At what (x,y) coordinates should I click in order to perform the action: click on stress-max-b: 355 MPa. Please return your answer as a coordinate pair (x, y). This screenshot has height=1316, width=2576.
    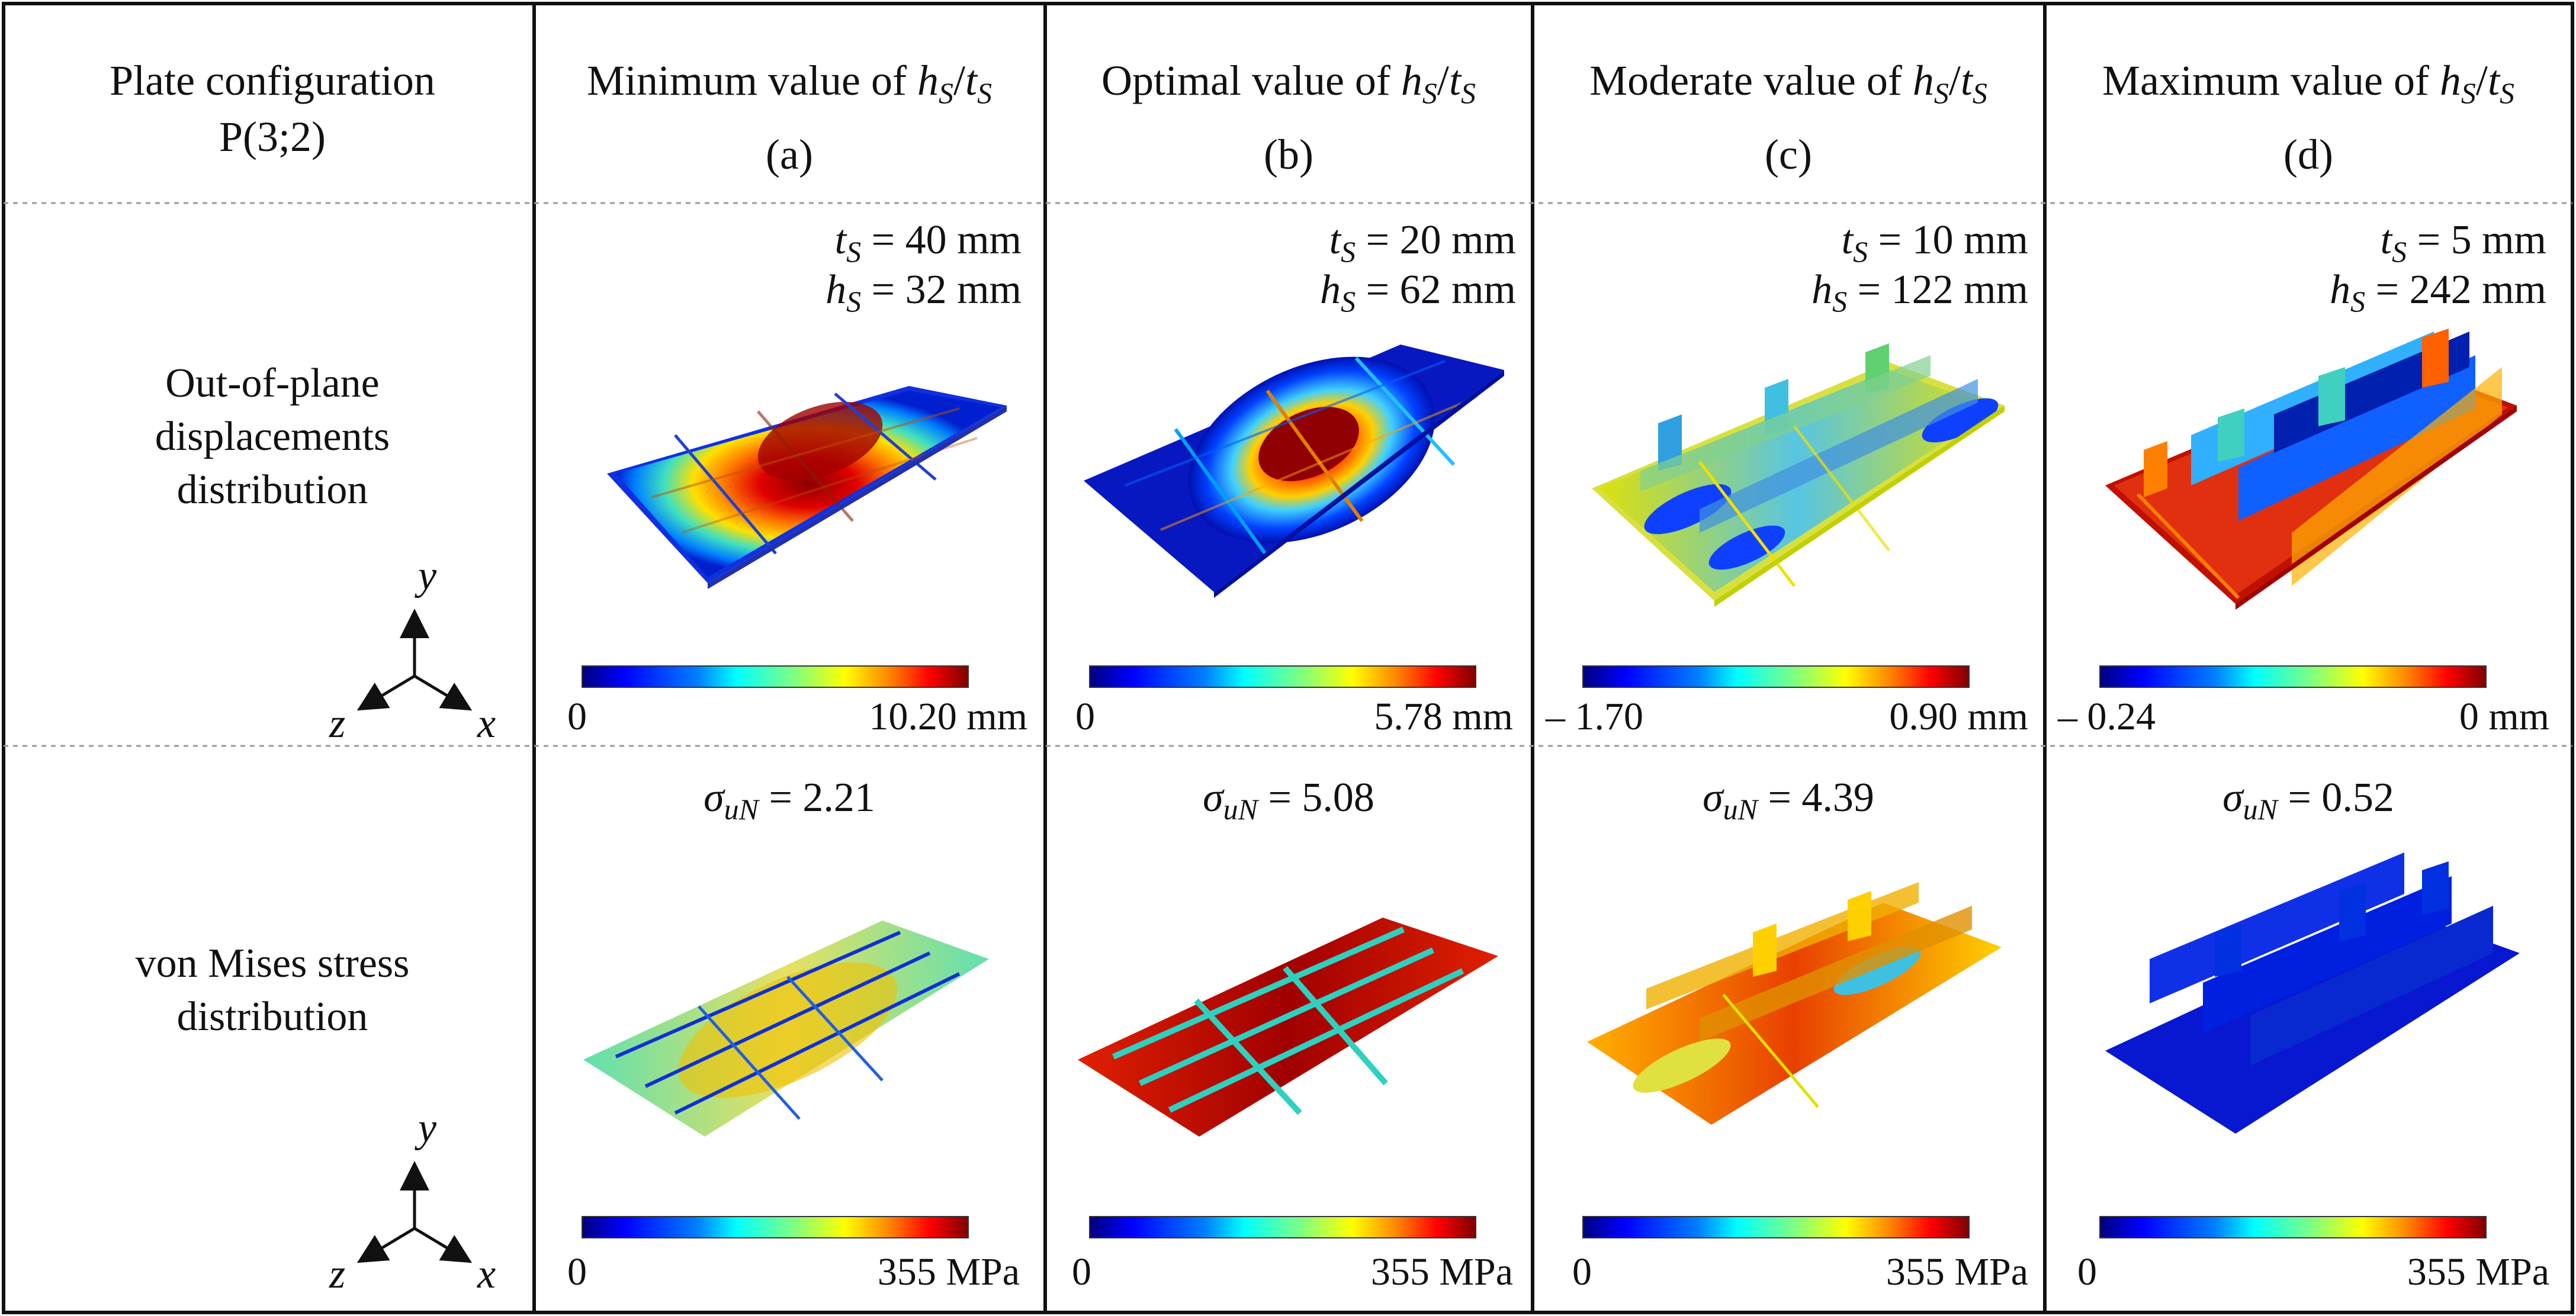
    Looking at the image, I should click on (1442, 1272).